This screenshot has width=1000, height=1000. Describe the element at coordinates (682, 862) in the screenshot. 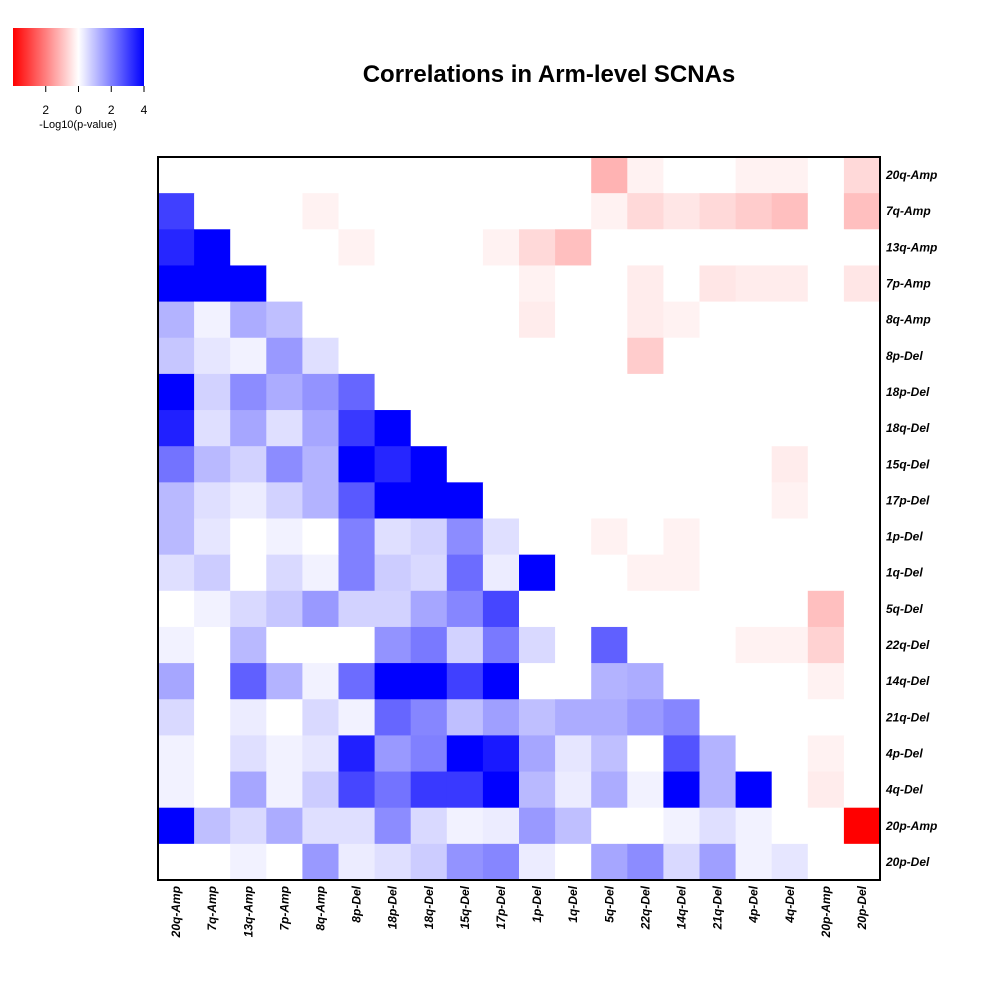

I see `heatmap-cell-20p-Del-14q-Del` at that location.